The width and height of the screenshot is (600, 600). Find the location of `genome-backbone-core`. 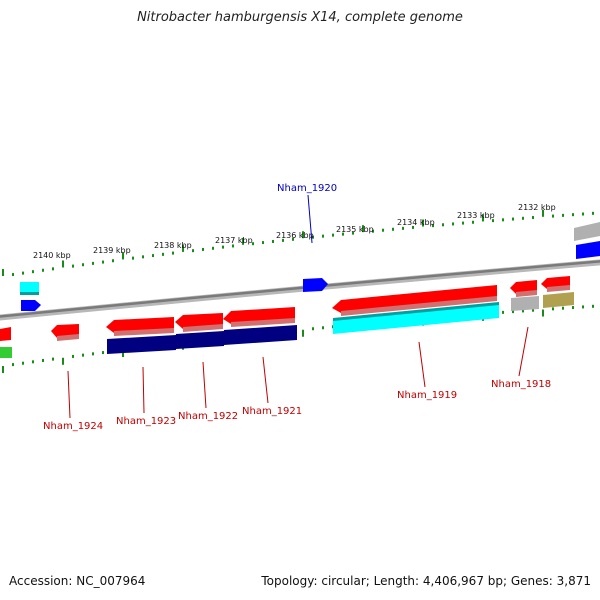

genome-backbone-core is located at coordinates (300, 289).